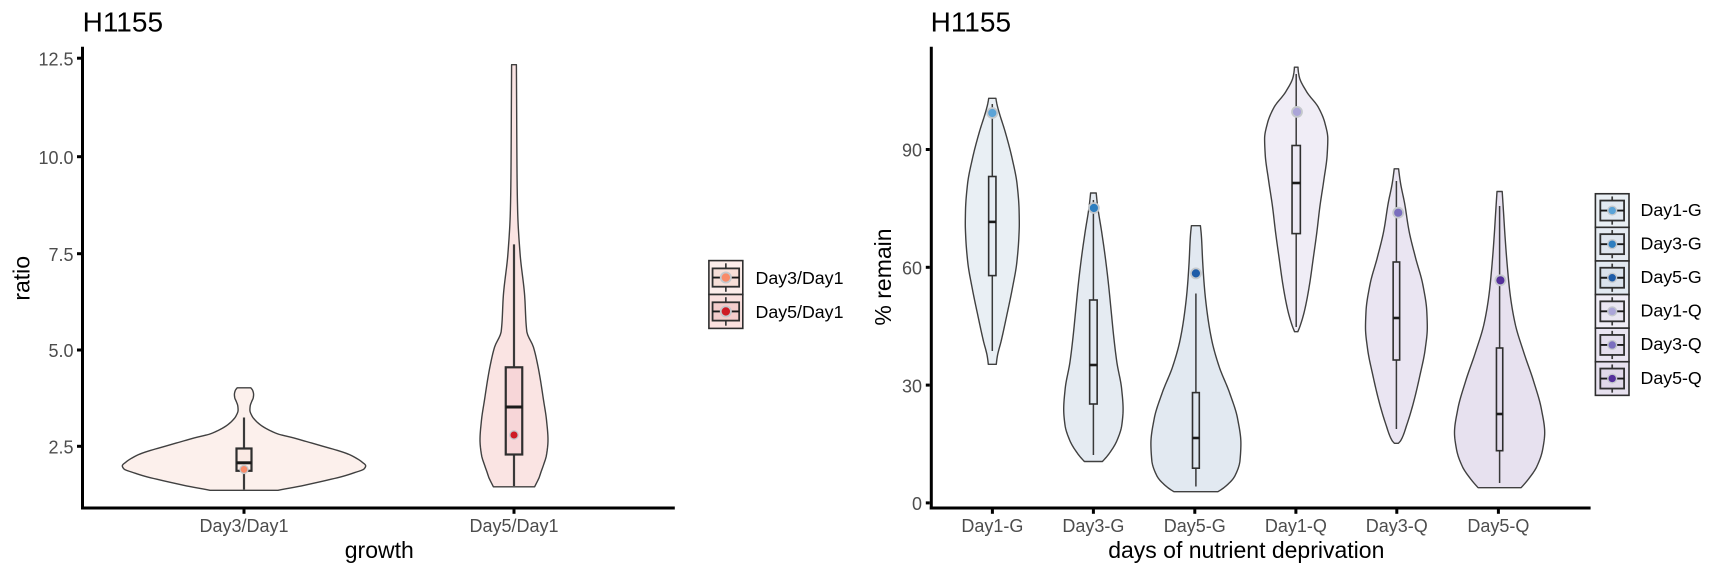 The width and height of the screenshot is (1728, 576). Describe the element at coordinates (379, 550) in the screenshot. I see `svg-text: growth` at that location.